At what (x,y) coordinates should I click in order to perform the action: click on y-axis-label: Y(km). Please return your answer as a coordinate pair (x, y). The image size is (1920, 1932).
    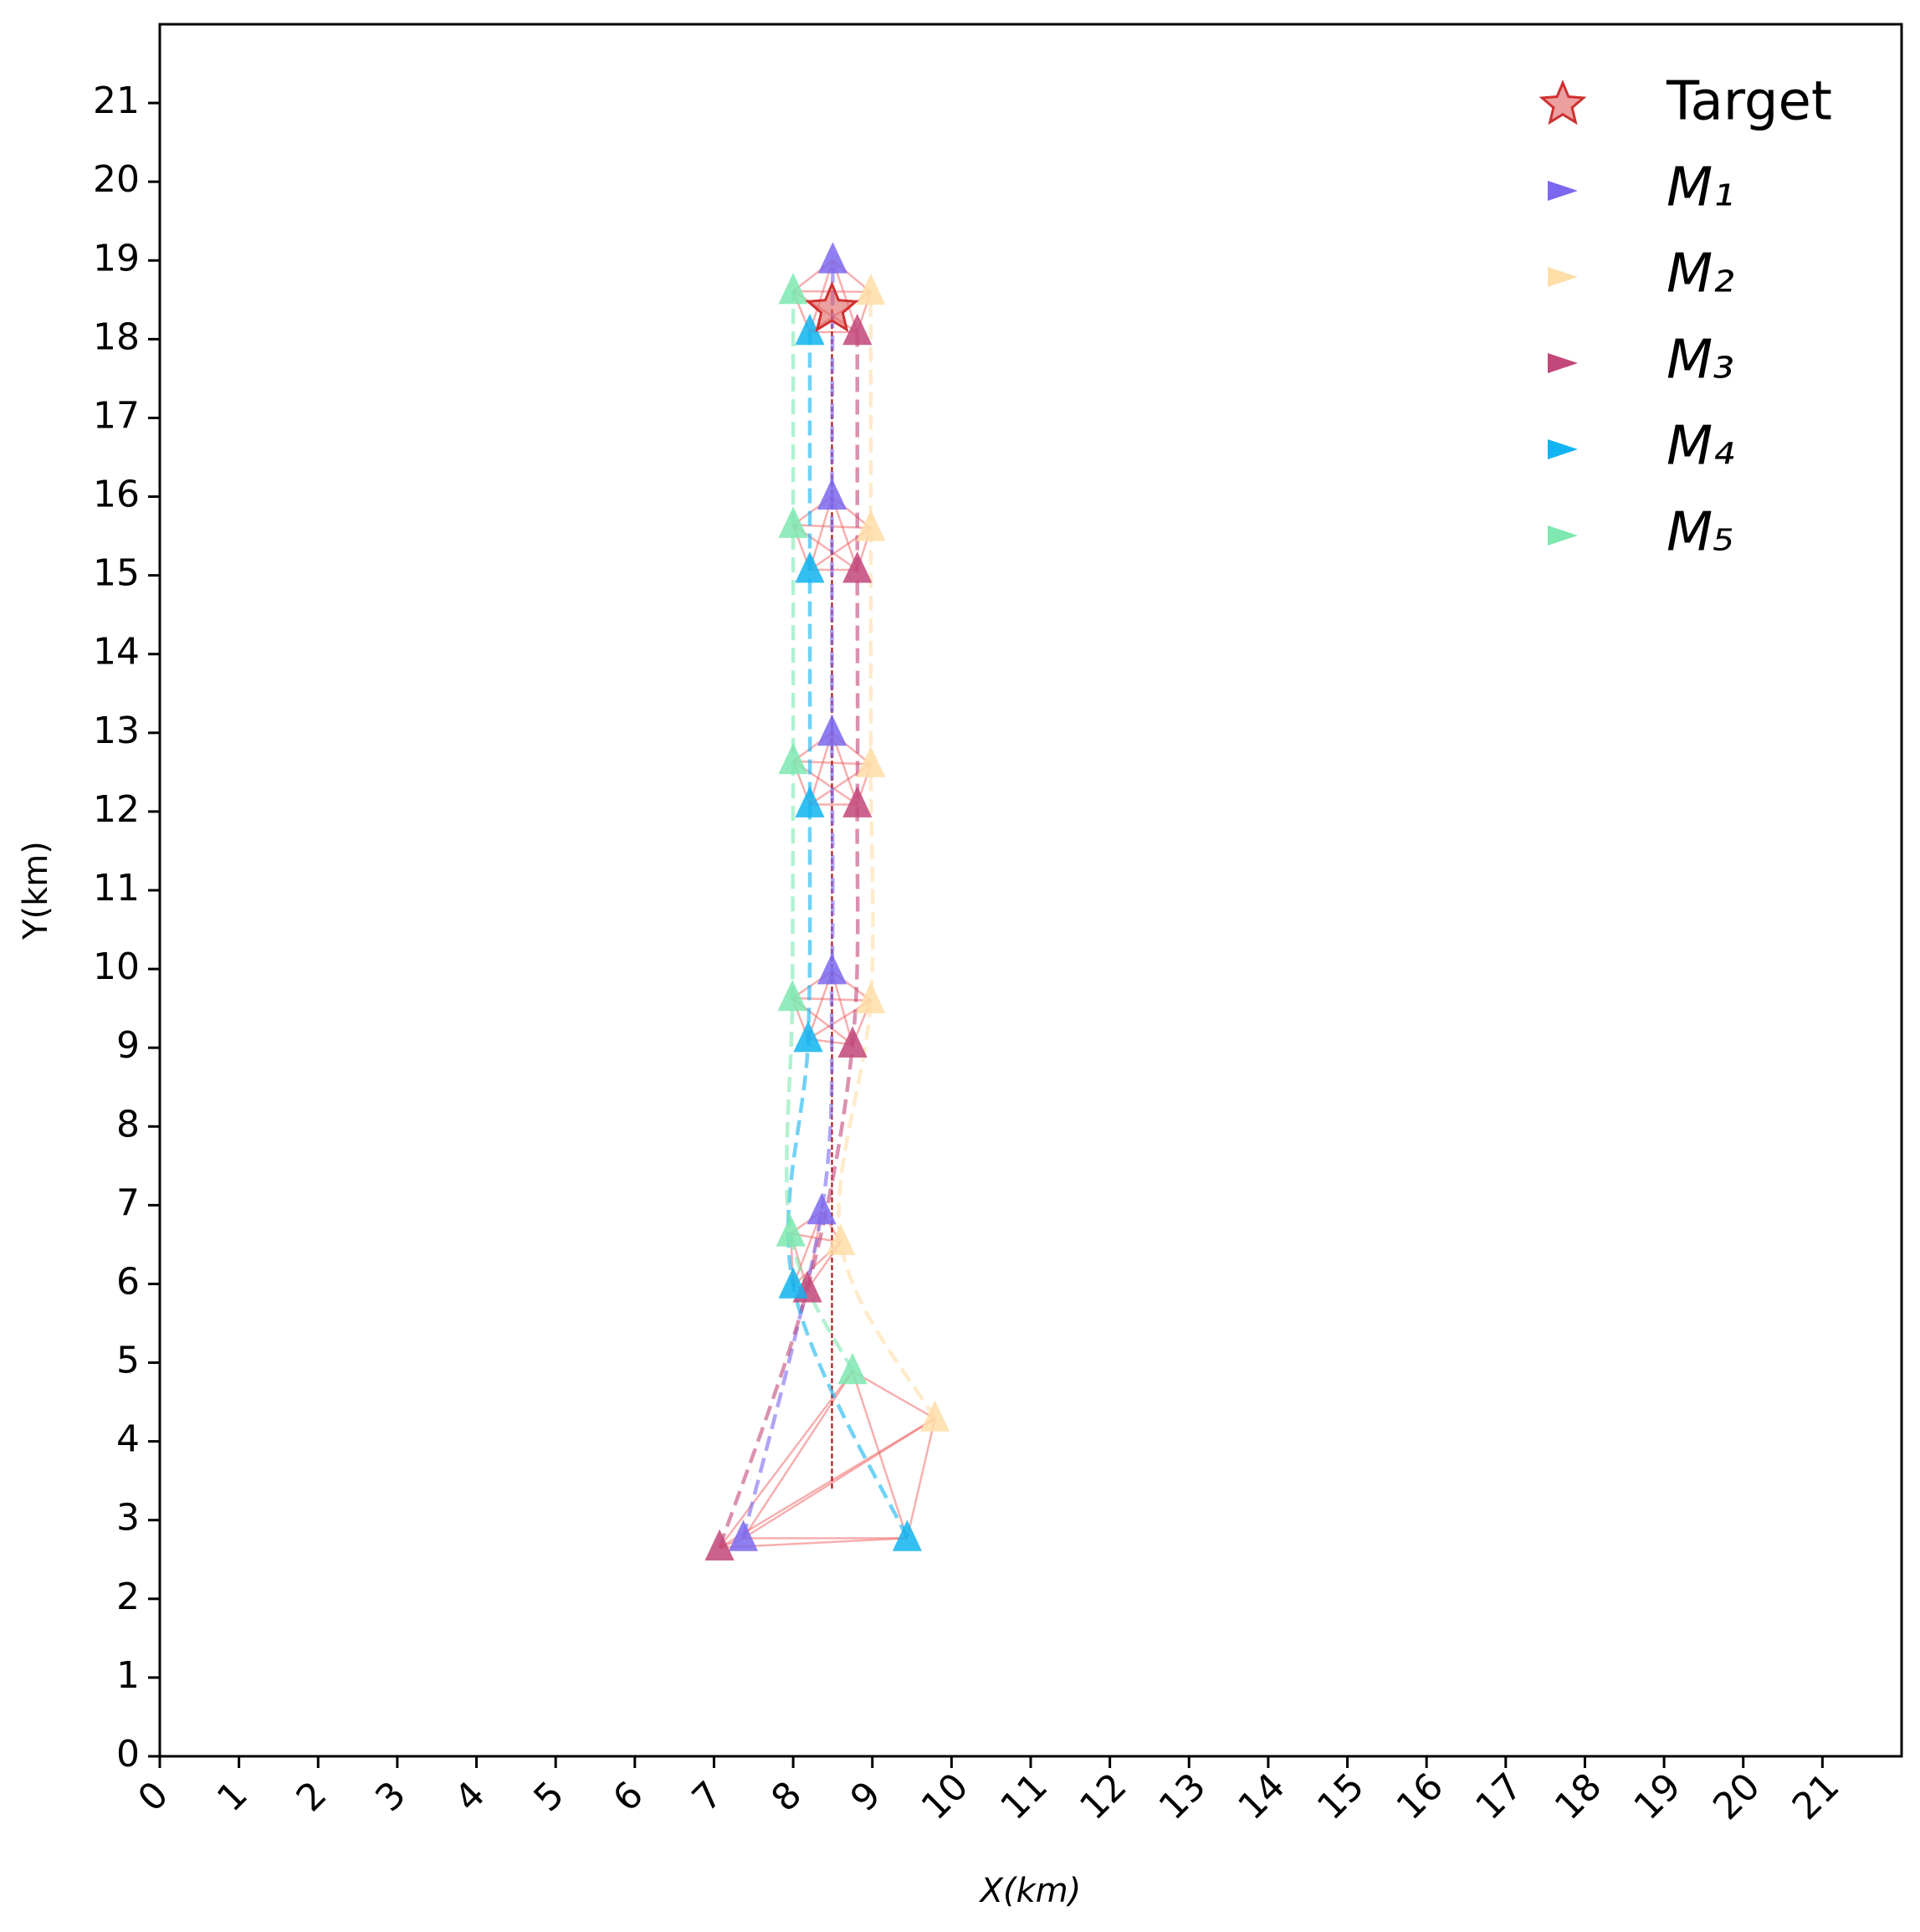
    Looking at the image, I should click on (36, 890).